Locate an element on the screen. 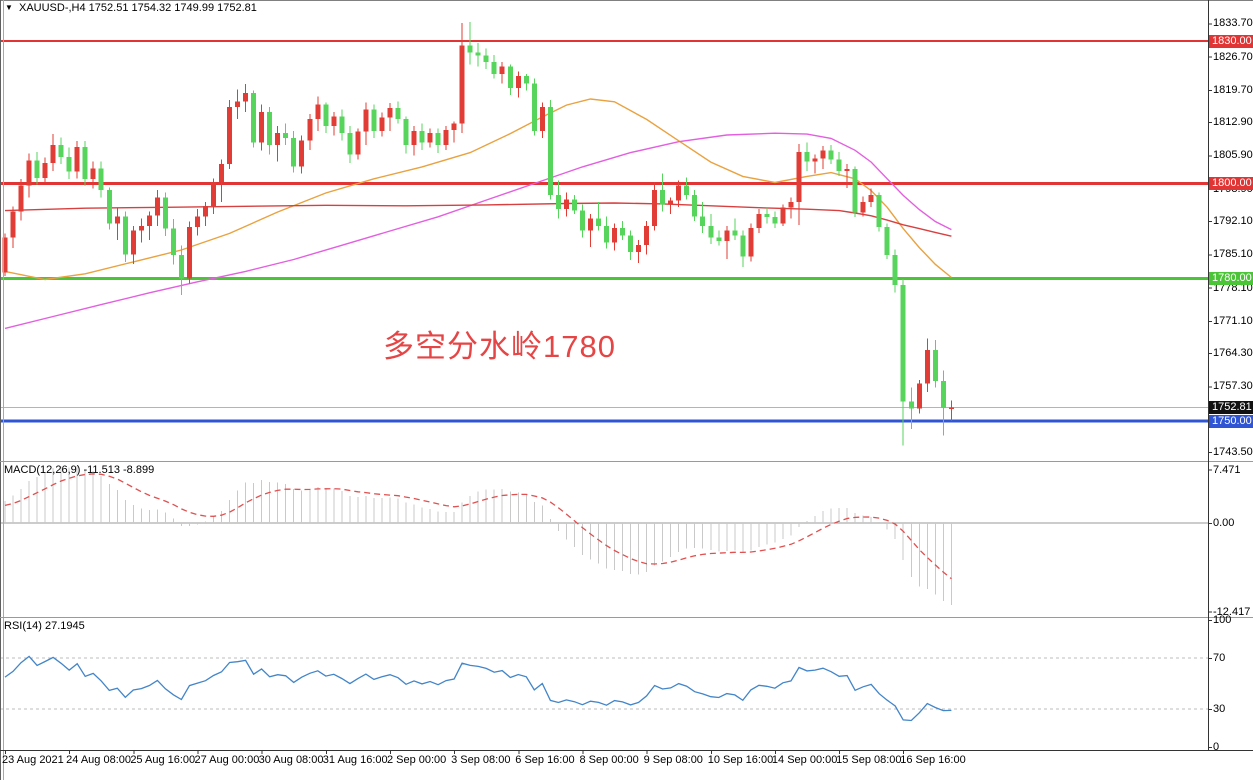 The width and height of the screenshot is (1253, 780). time-tick-label: 3 Sep 08:00 is located at coordinates (481, 760).